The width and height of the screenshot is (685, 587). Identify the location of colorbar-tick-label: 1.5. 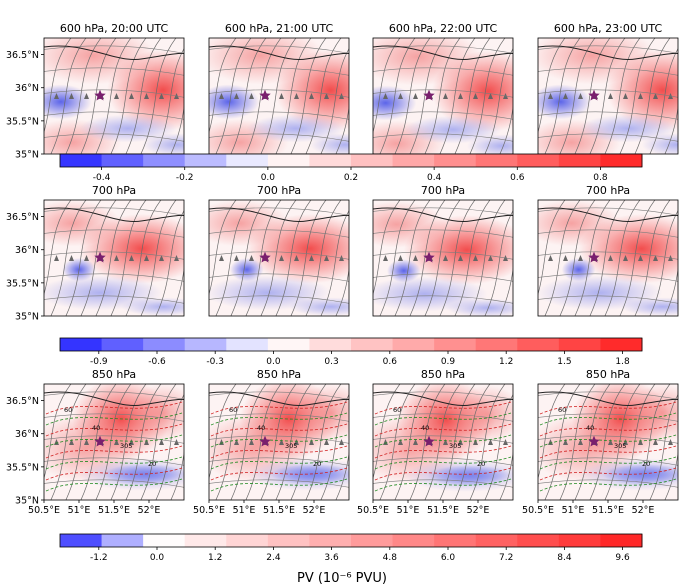
(564, 362).